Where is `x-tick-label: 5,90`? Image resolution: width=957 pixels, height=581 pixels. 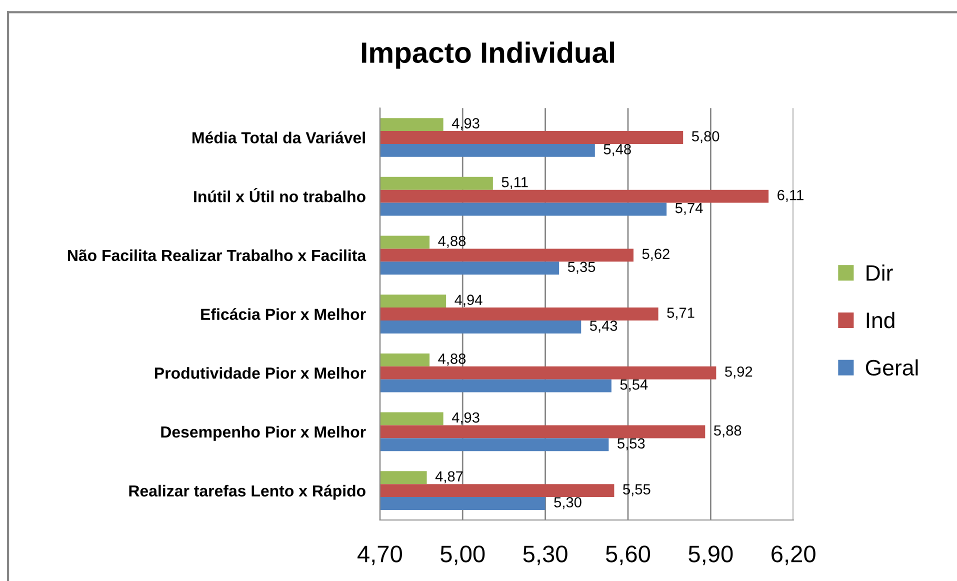
x-tick-label: 5,90 is located at coordinates (710, 556).